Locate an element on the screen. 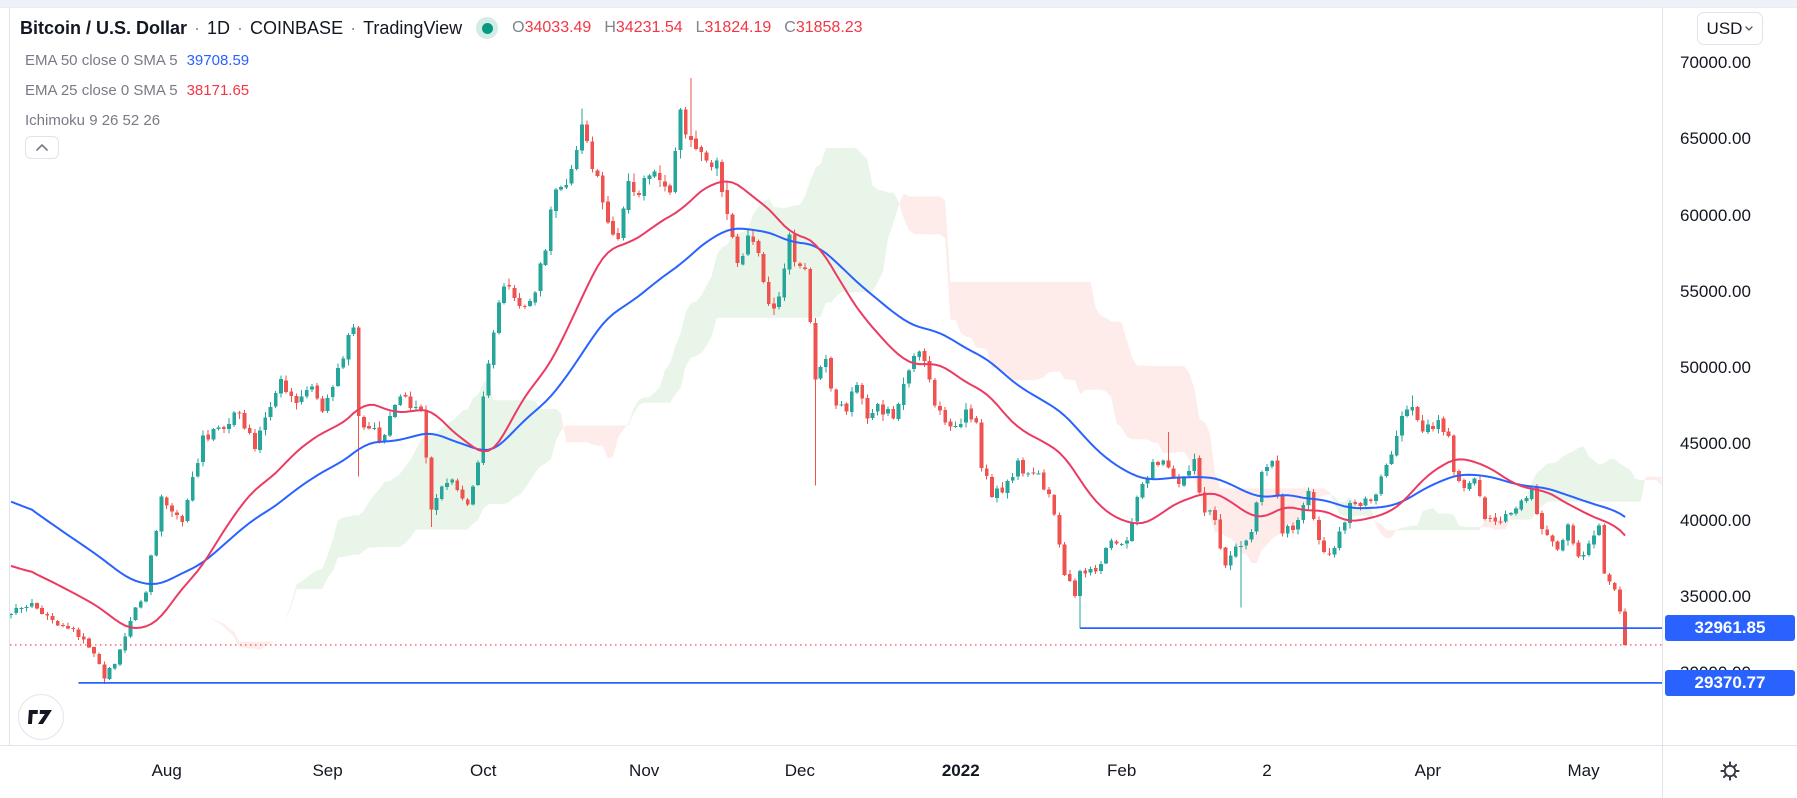  month-label: Dec is located at coordinates (799, 770).